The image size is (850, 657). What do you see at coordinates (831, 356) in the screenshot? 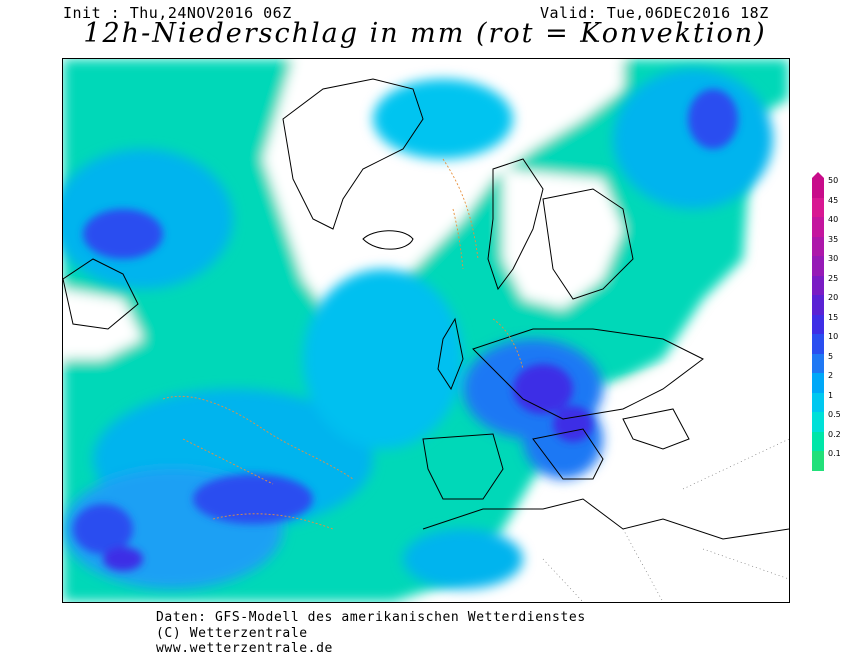
I see `legend-label: 5` at bounding box center [831, 356].